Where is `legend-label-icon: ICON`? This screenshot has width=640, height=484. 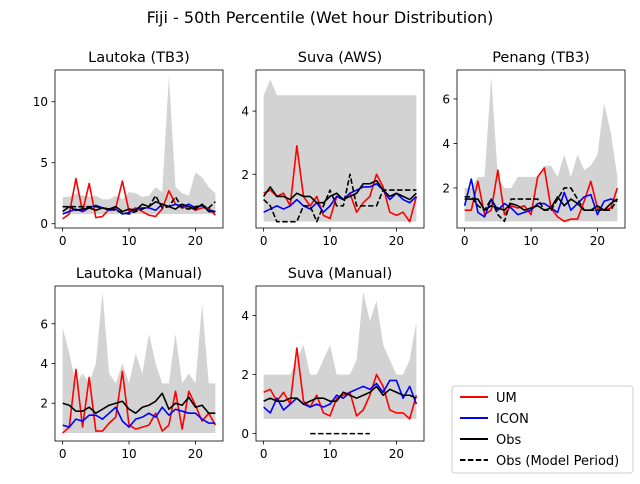
legend-label-icon: ICON is located at coordinates (512, 419).